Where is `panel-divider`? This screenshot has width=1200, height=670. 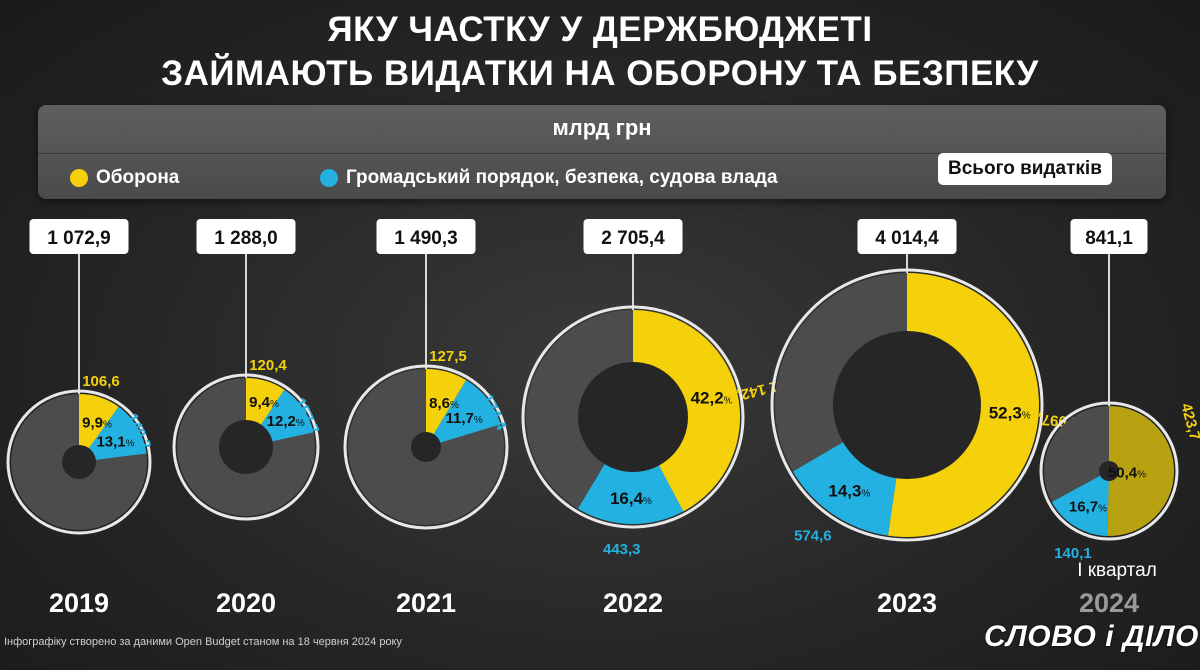 panel-divider is located at coordinates (602, 153).